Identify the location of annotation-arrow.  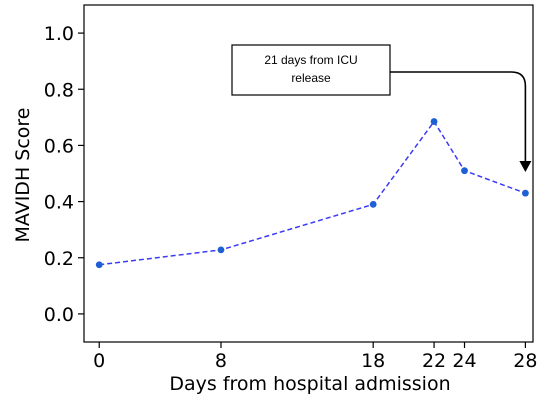
(458, 116).